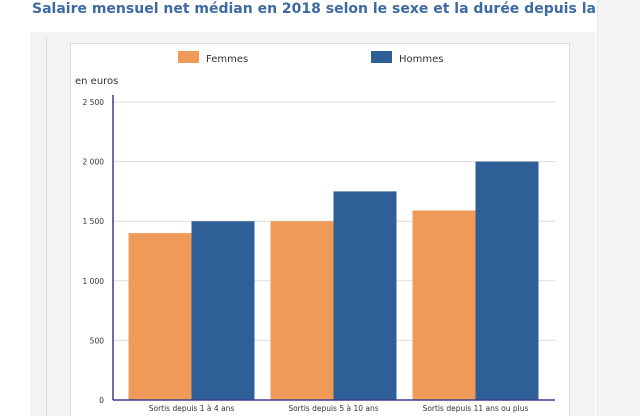 This screenshot has height=416, width=640. I want to click on gutter-divider, so click(597, 208).